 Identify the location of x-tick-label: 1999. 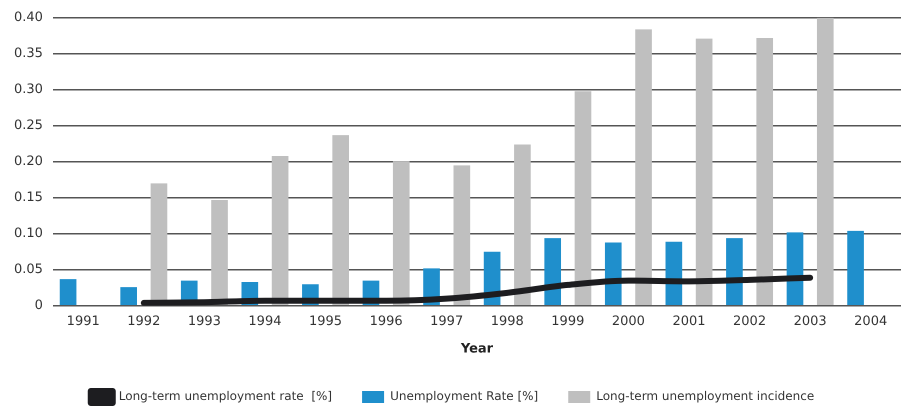
(567, 321).